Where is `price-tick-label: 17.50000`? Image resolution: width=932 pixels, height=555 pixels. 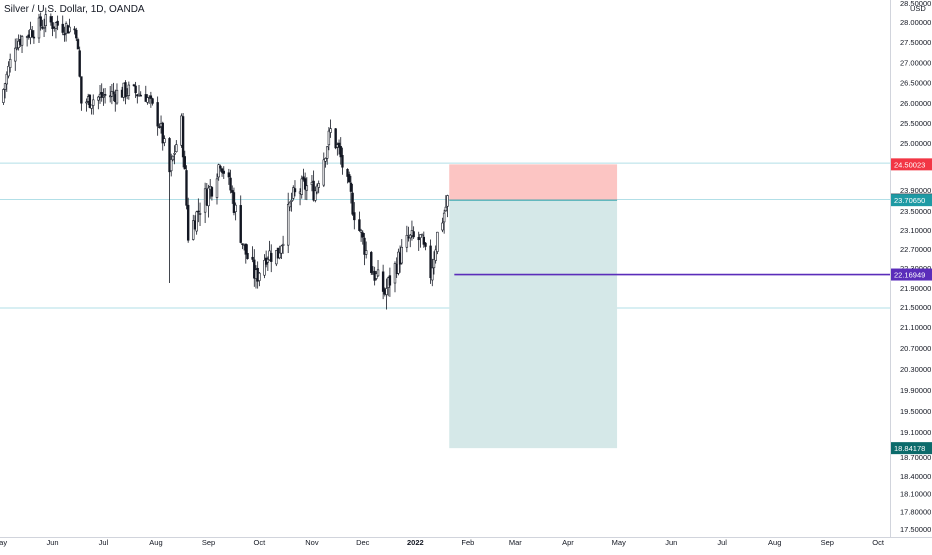
price-tick-label: 17.50000 is located at coordinates (915, 529).